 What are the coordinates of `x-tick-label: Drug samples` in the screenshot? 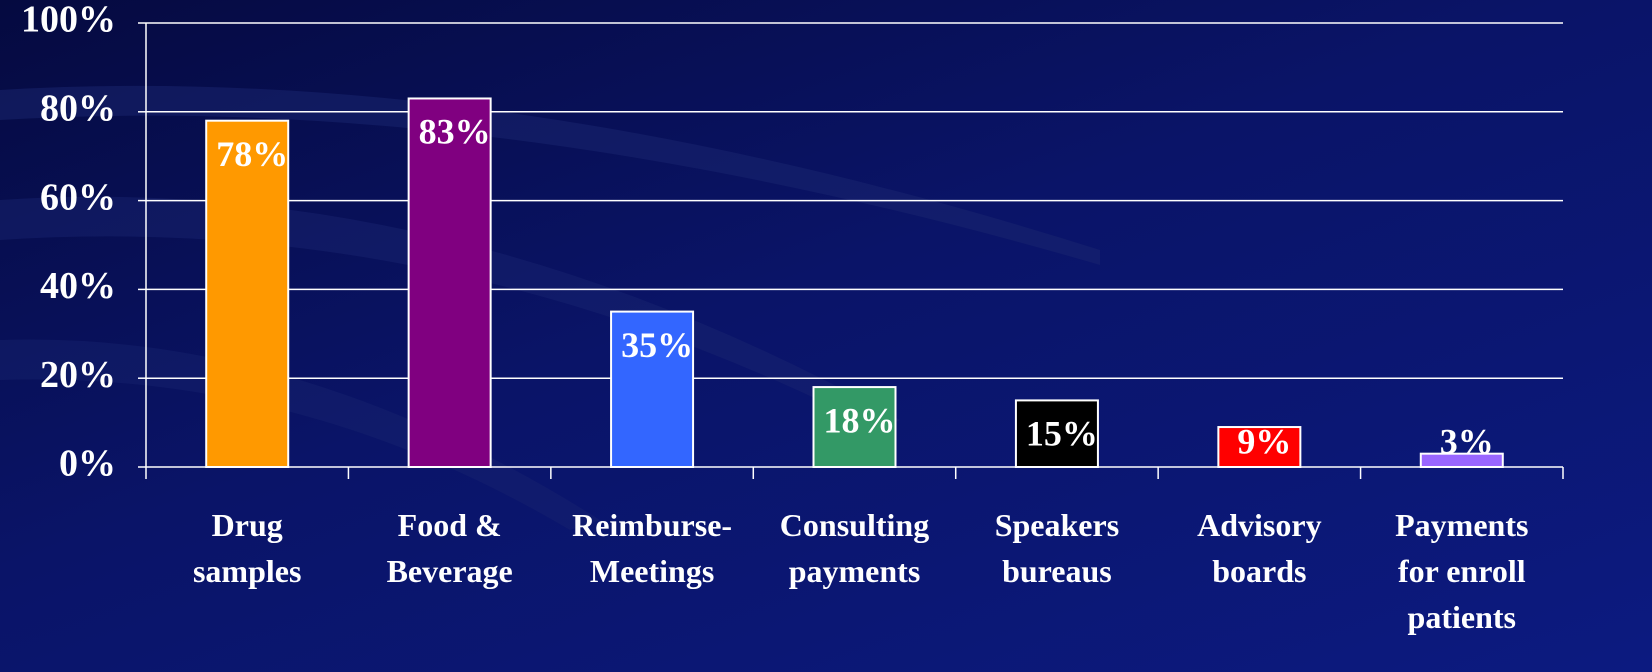 It's located at (247, 548).